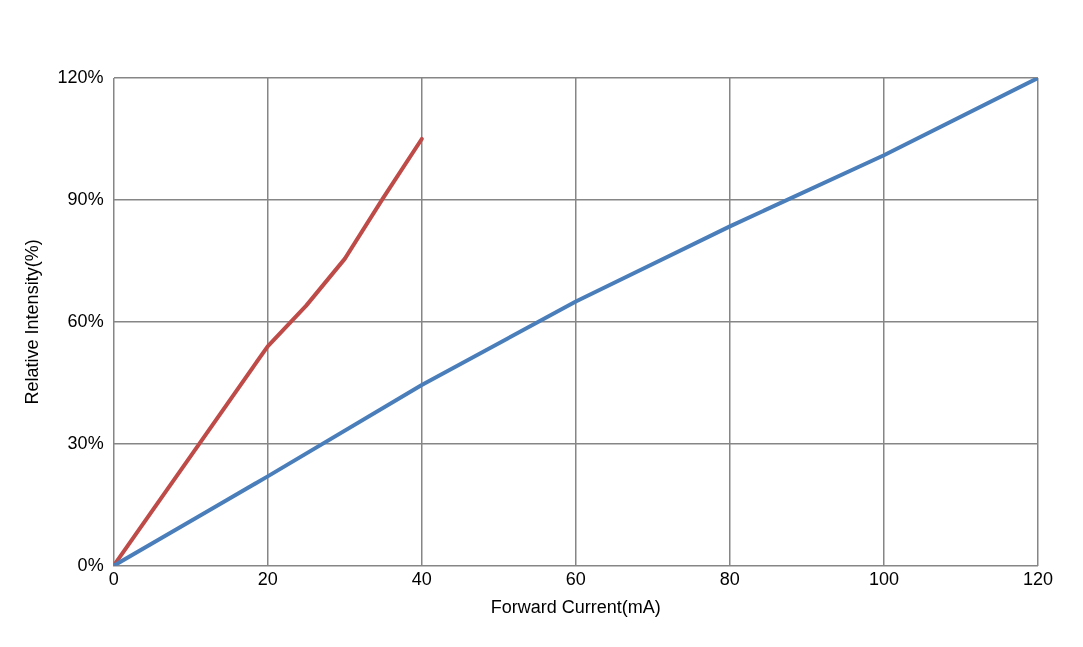  I want to click on x-tick-label: 120, so click(1038, 578).